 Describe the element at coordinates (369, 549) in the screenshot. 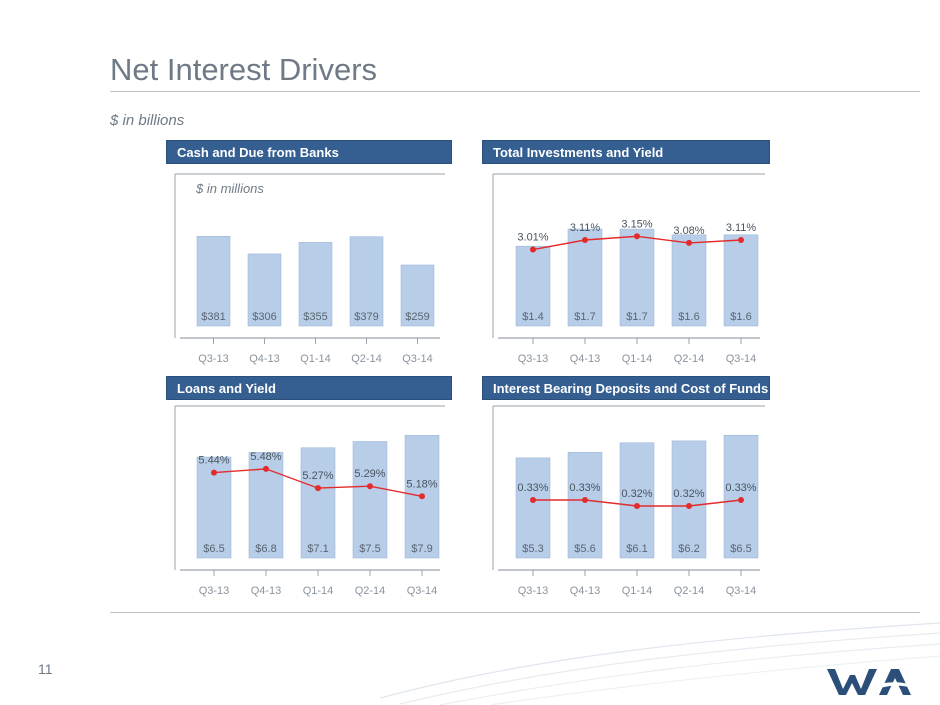

I see `loans-bar-label: $7.5` at that location.